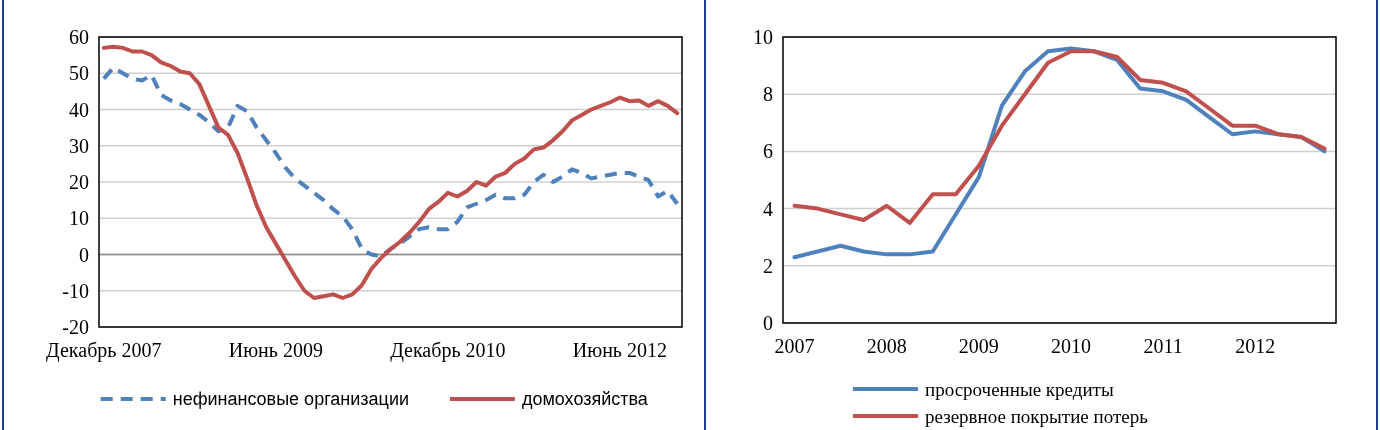 Image resolution: width=1380 pixels, height=430 pixels. Describe the element at coordinates (619, 350) in the screenshot. I see `x-tick-label: Июнь 2012` at that location.